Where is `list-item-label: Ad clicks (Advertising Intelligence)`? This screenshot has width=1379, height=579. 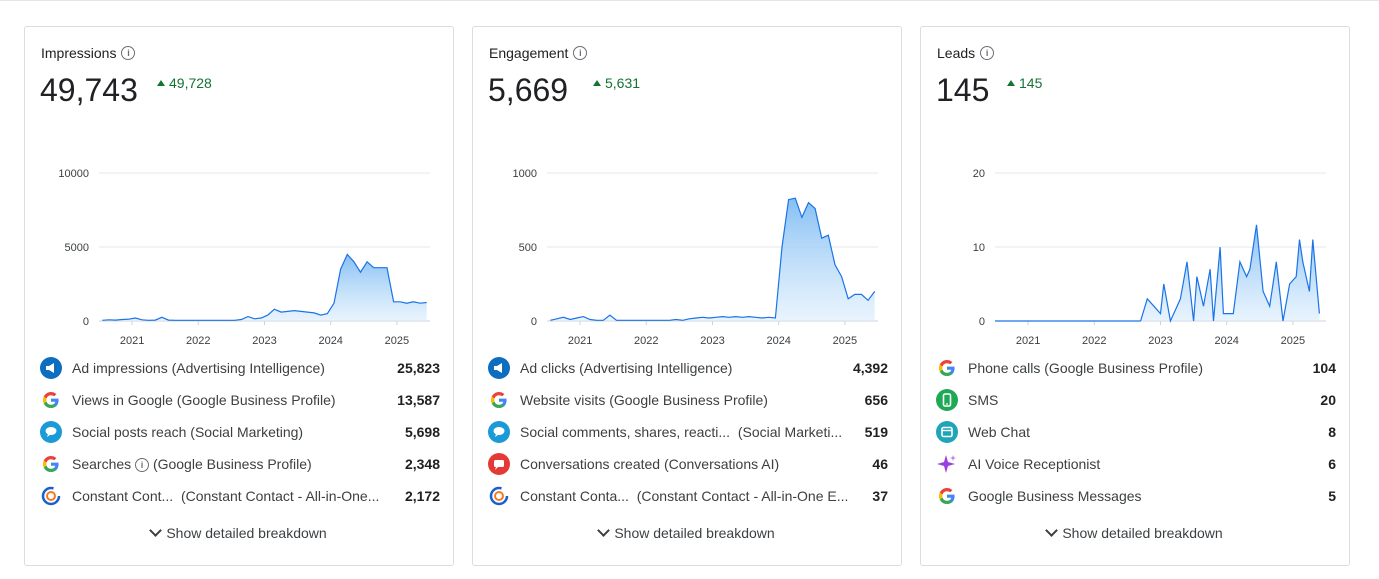 list-item-label: Ad clicks (Advertising Intelligence) is located at coordinates (626, 368).